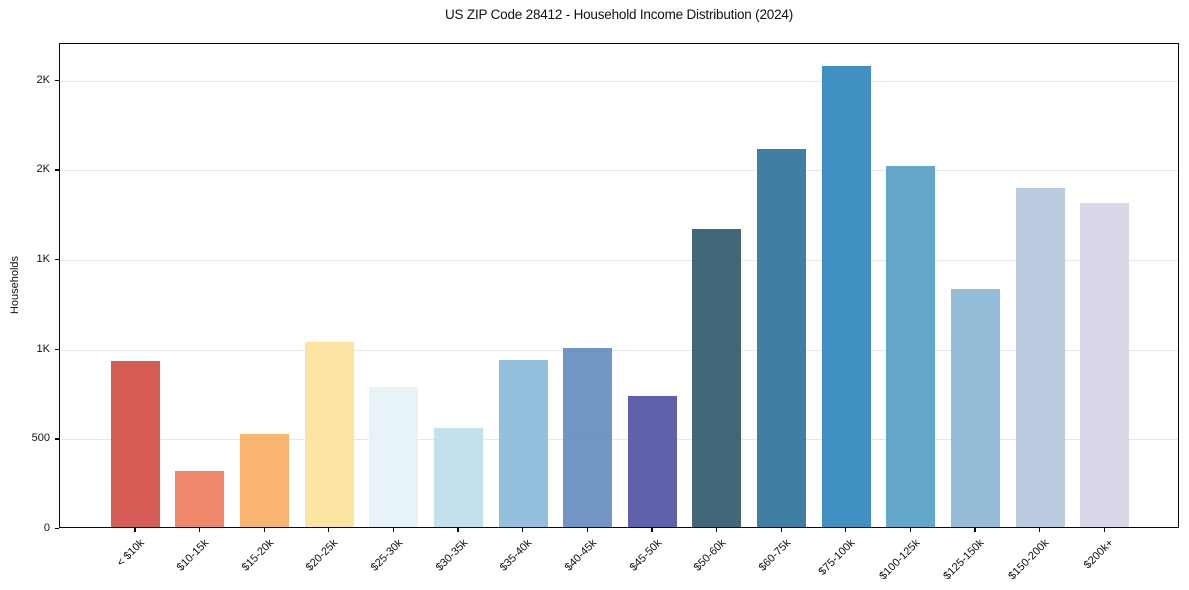 The image size is (1189, 590). What do you see at coordinates (1105, 365) in the screenshot?
I see `bar-$200k+` at bounding box center [1105, 365].